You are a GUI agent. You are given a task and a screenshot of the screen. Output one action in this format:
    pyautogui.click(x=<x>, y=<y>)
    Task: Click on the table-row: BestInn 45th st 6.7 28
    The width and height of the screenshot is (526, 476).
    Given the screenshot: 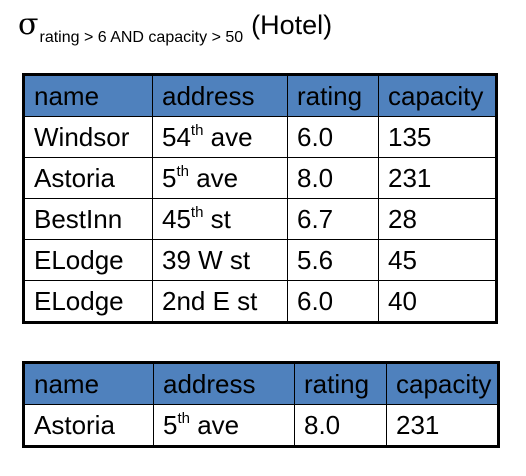 What is the action you would take?
    pyautogui.click(x=260, y=219)
    